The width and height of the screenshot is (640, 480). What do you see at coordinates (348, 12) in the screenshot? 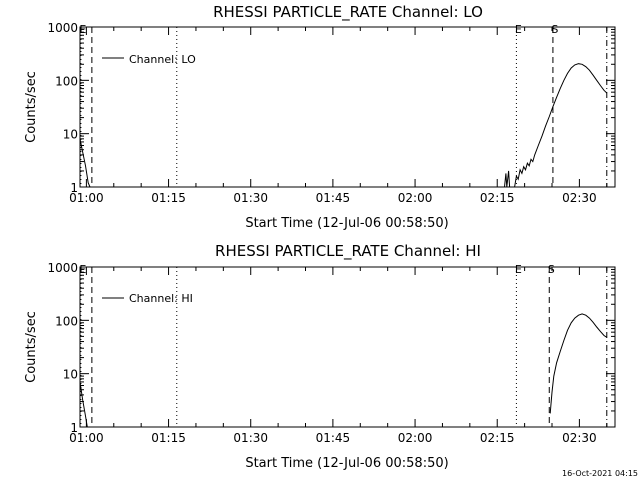
I see `chart-title: RHESSI PARTICLE_RATE Channel: LO` at bounding box center [348, 12].